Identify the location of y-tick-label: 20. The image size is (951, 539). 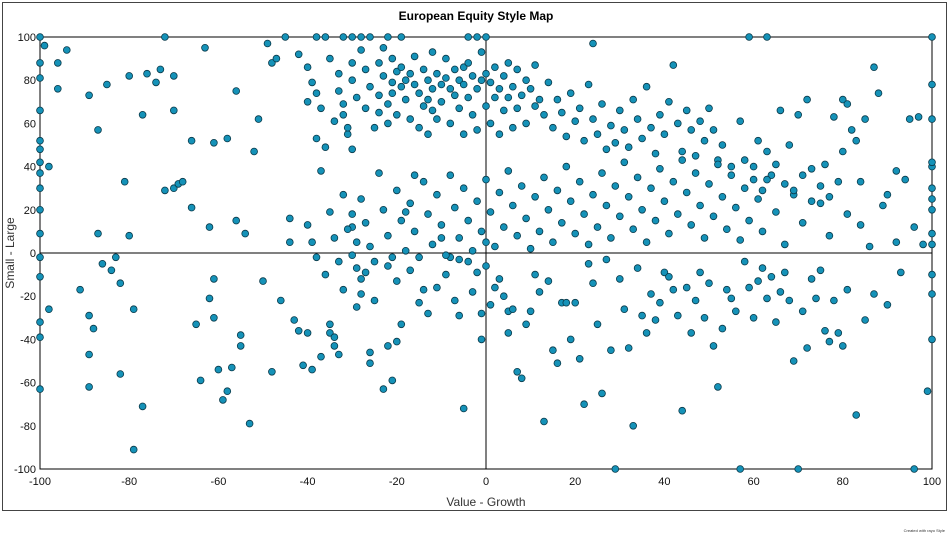
(30, 211).